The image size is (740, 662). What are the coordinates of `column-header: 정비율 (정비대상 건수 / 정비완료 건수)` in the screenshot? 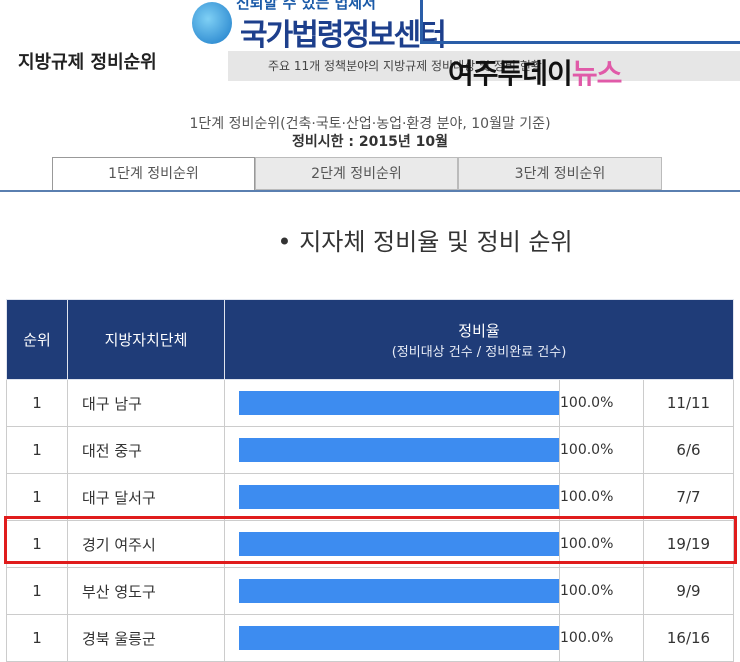 It's located at (479, 339).